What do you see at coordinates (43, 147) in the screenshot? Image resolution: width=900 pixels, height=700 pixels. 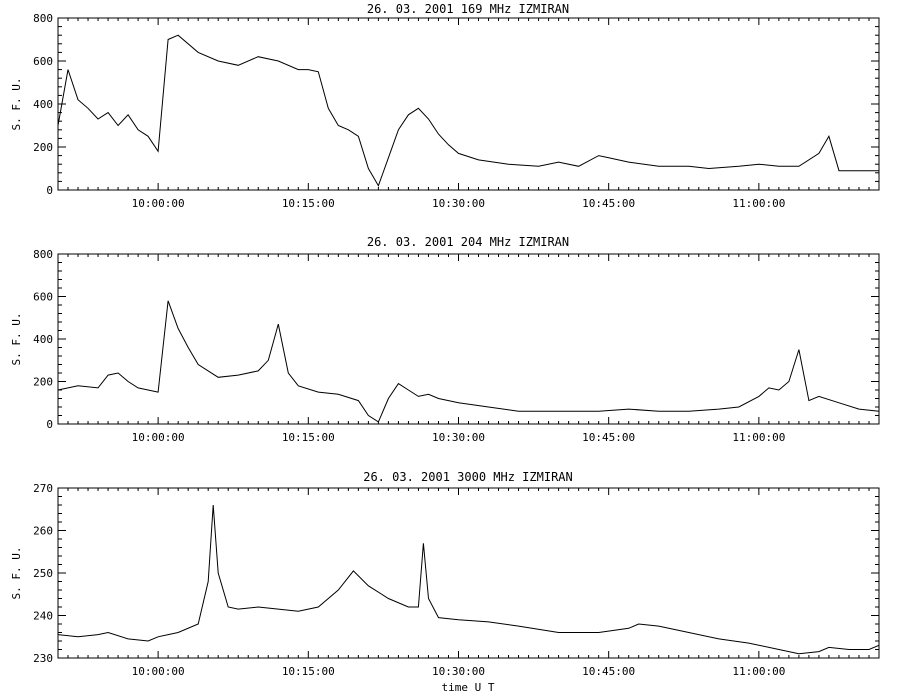 I see `y-tick-label-169mhz: 200` at bounding box center [43, 147].